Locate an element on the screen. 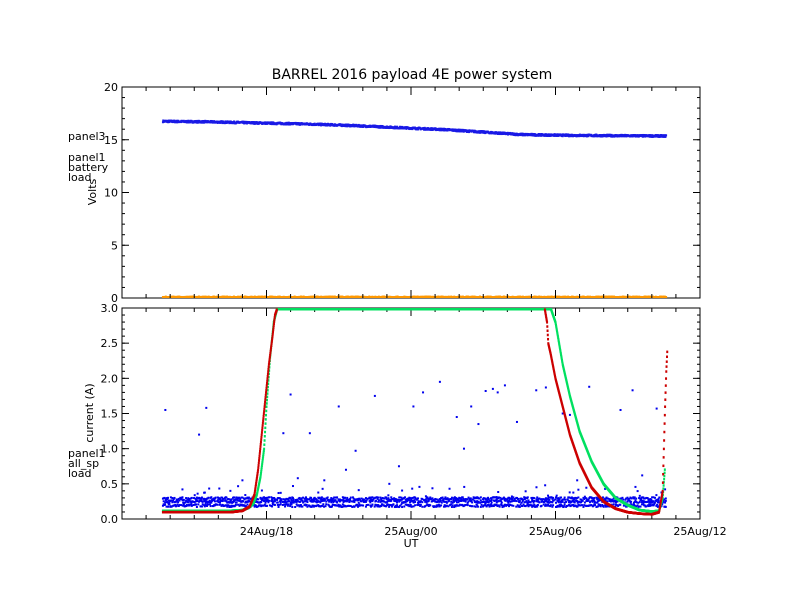  y-tick-label: 0.0 is located at coordinates (110, 519).